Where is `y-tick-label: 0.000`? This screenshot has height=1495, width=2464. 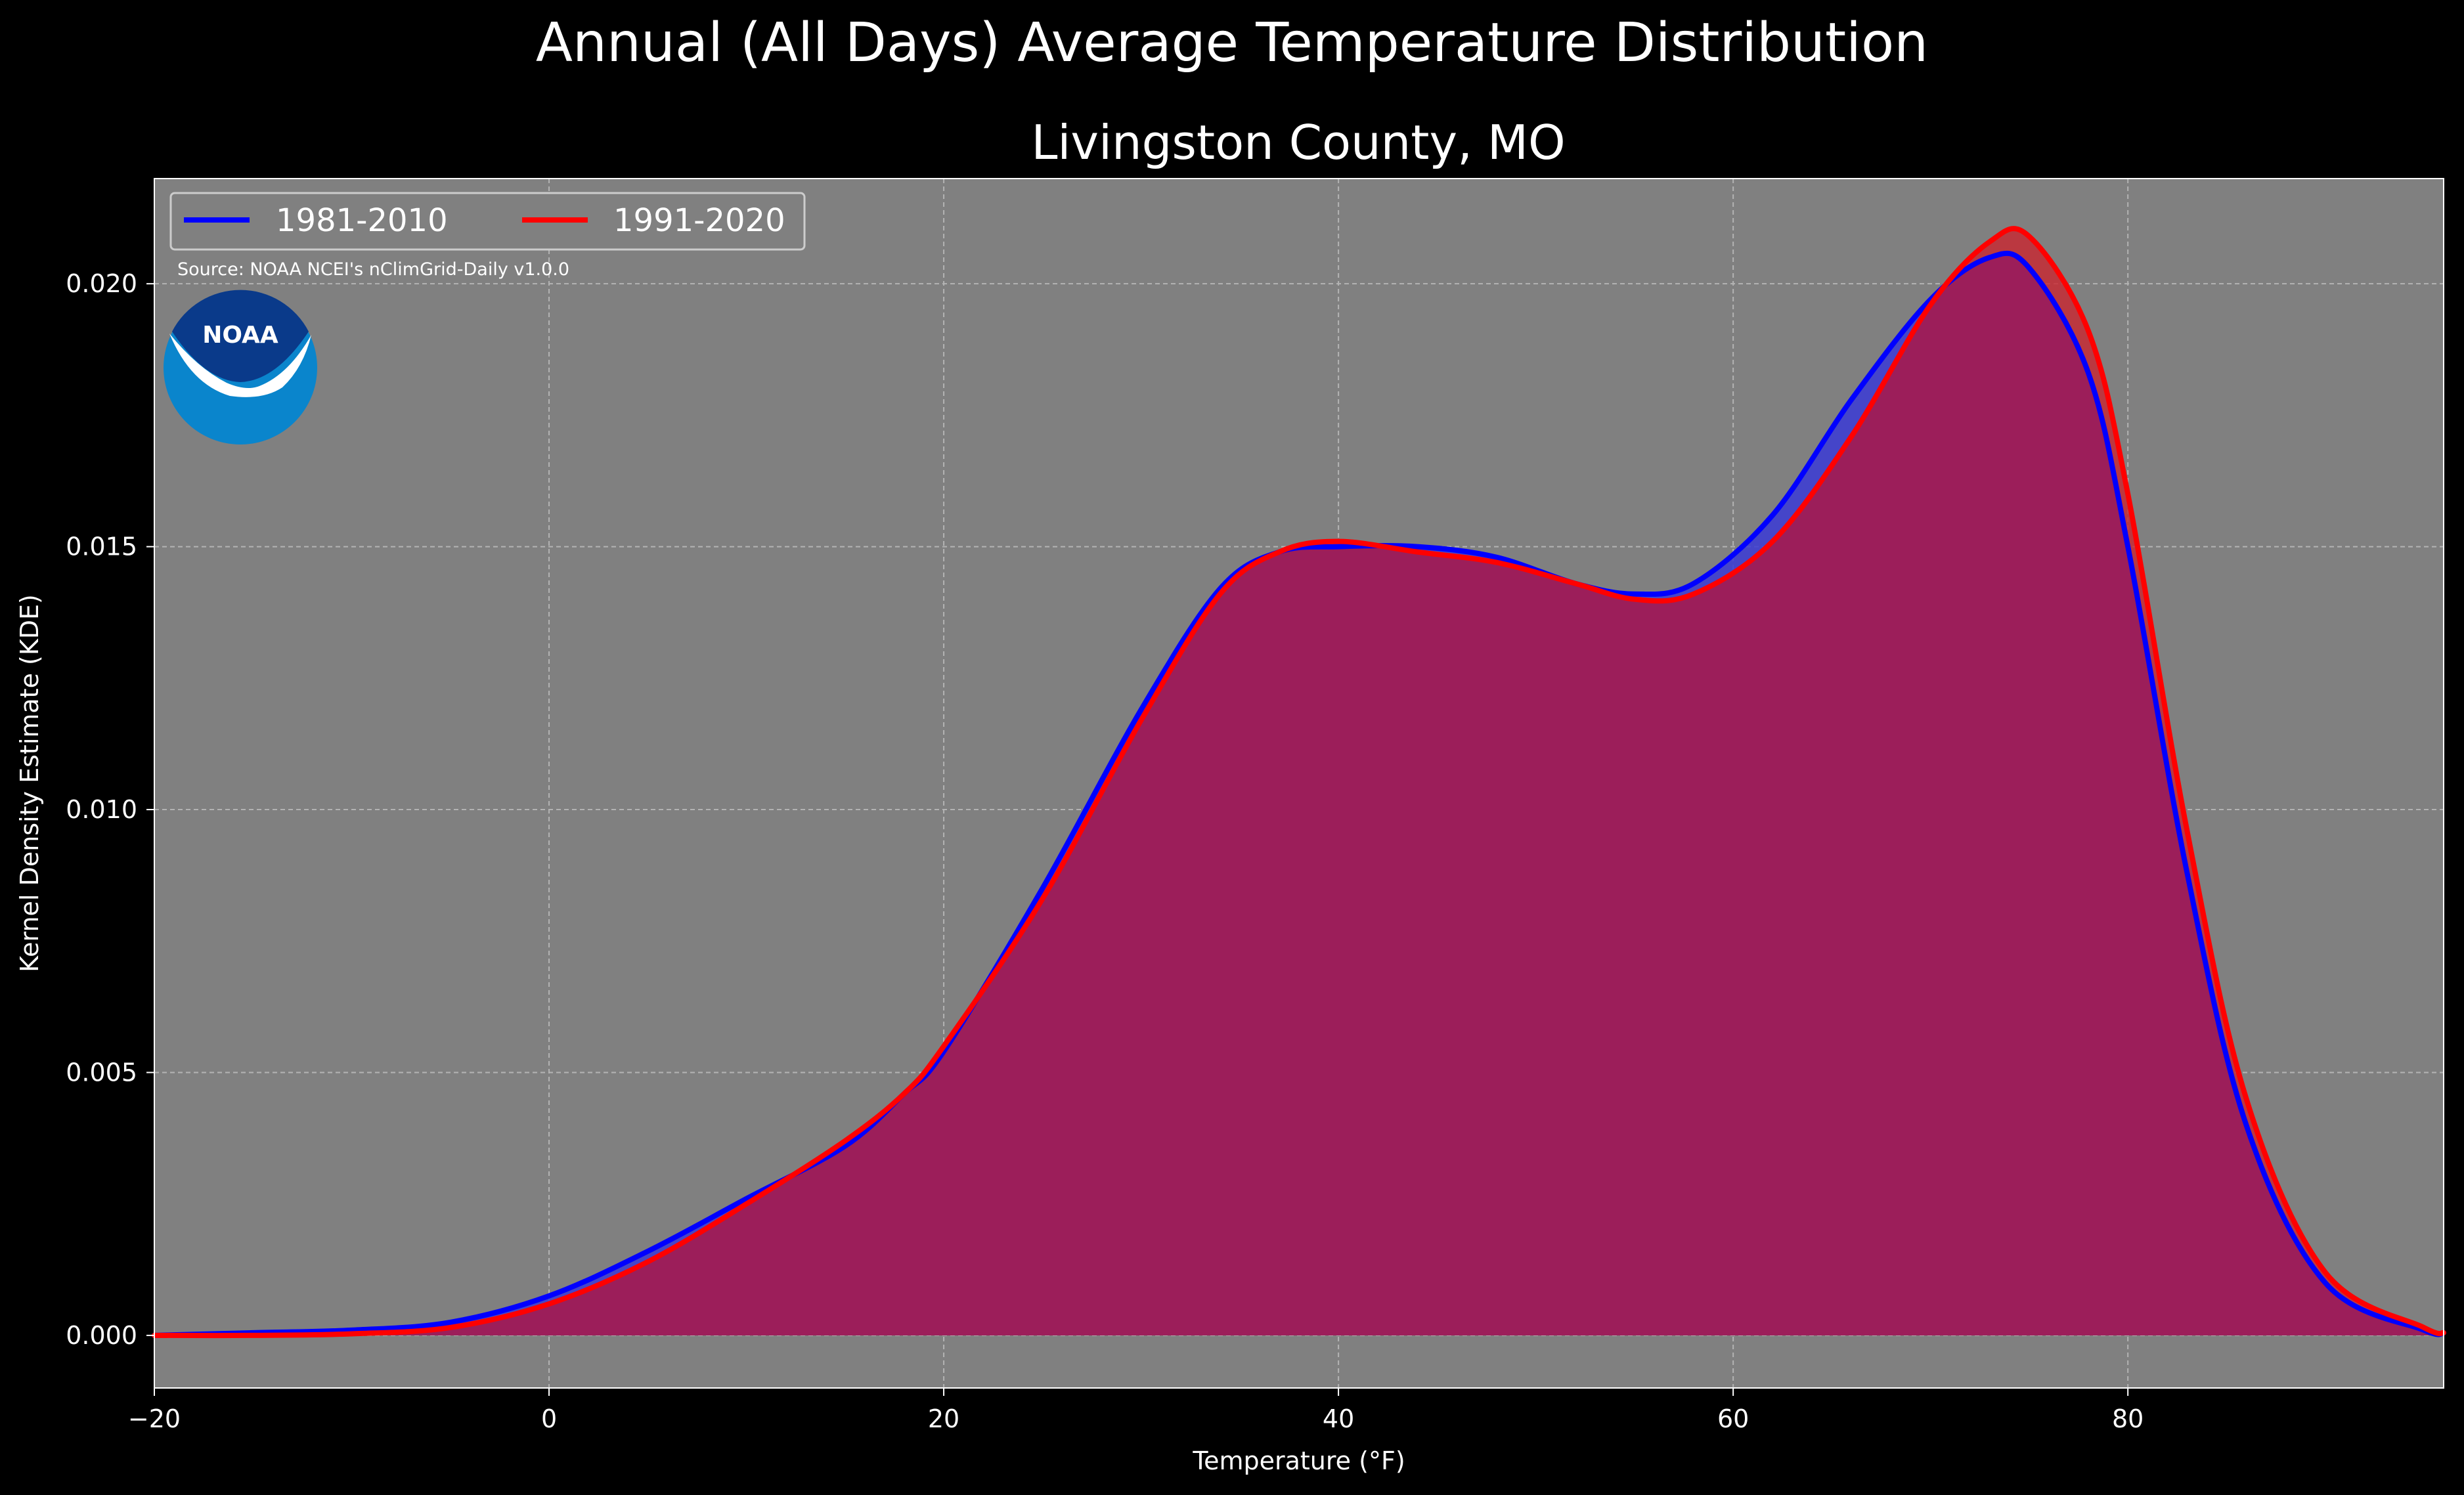
y-tick-label: 0.000 is located at coordinates (101, 1335).